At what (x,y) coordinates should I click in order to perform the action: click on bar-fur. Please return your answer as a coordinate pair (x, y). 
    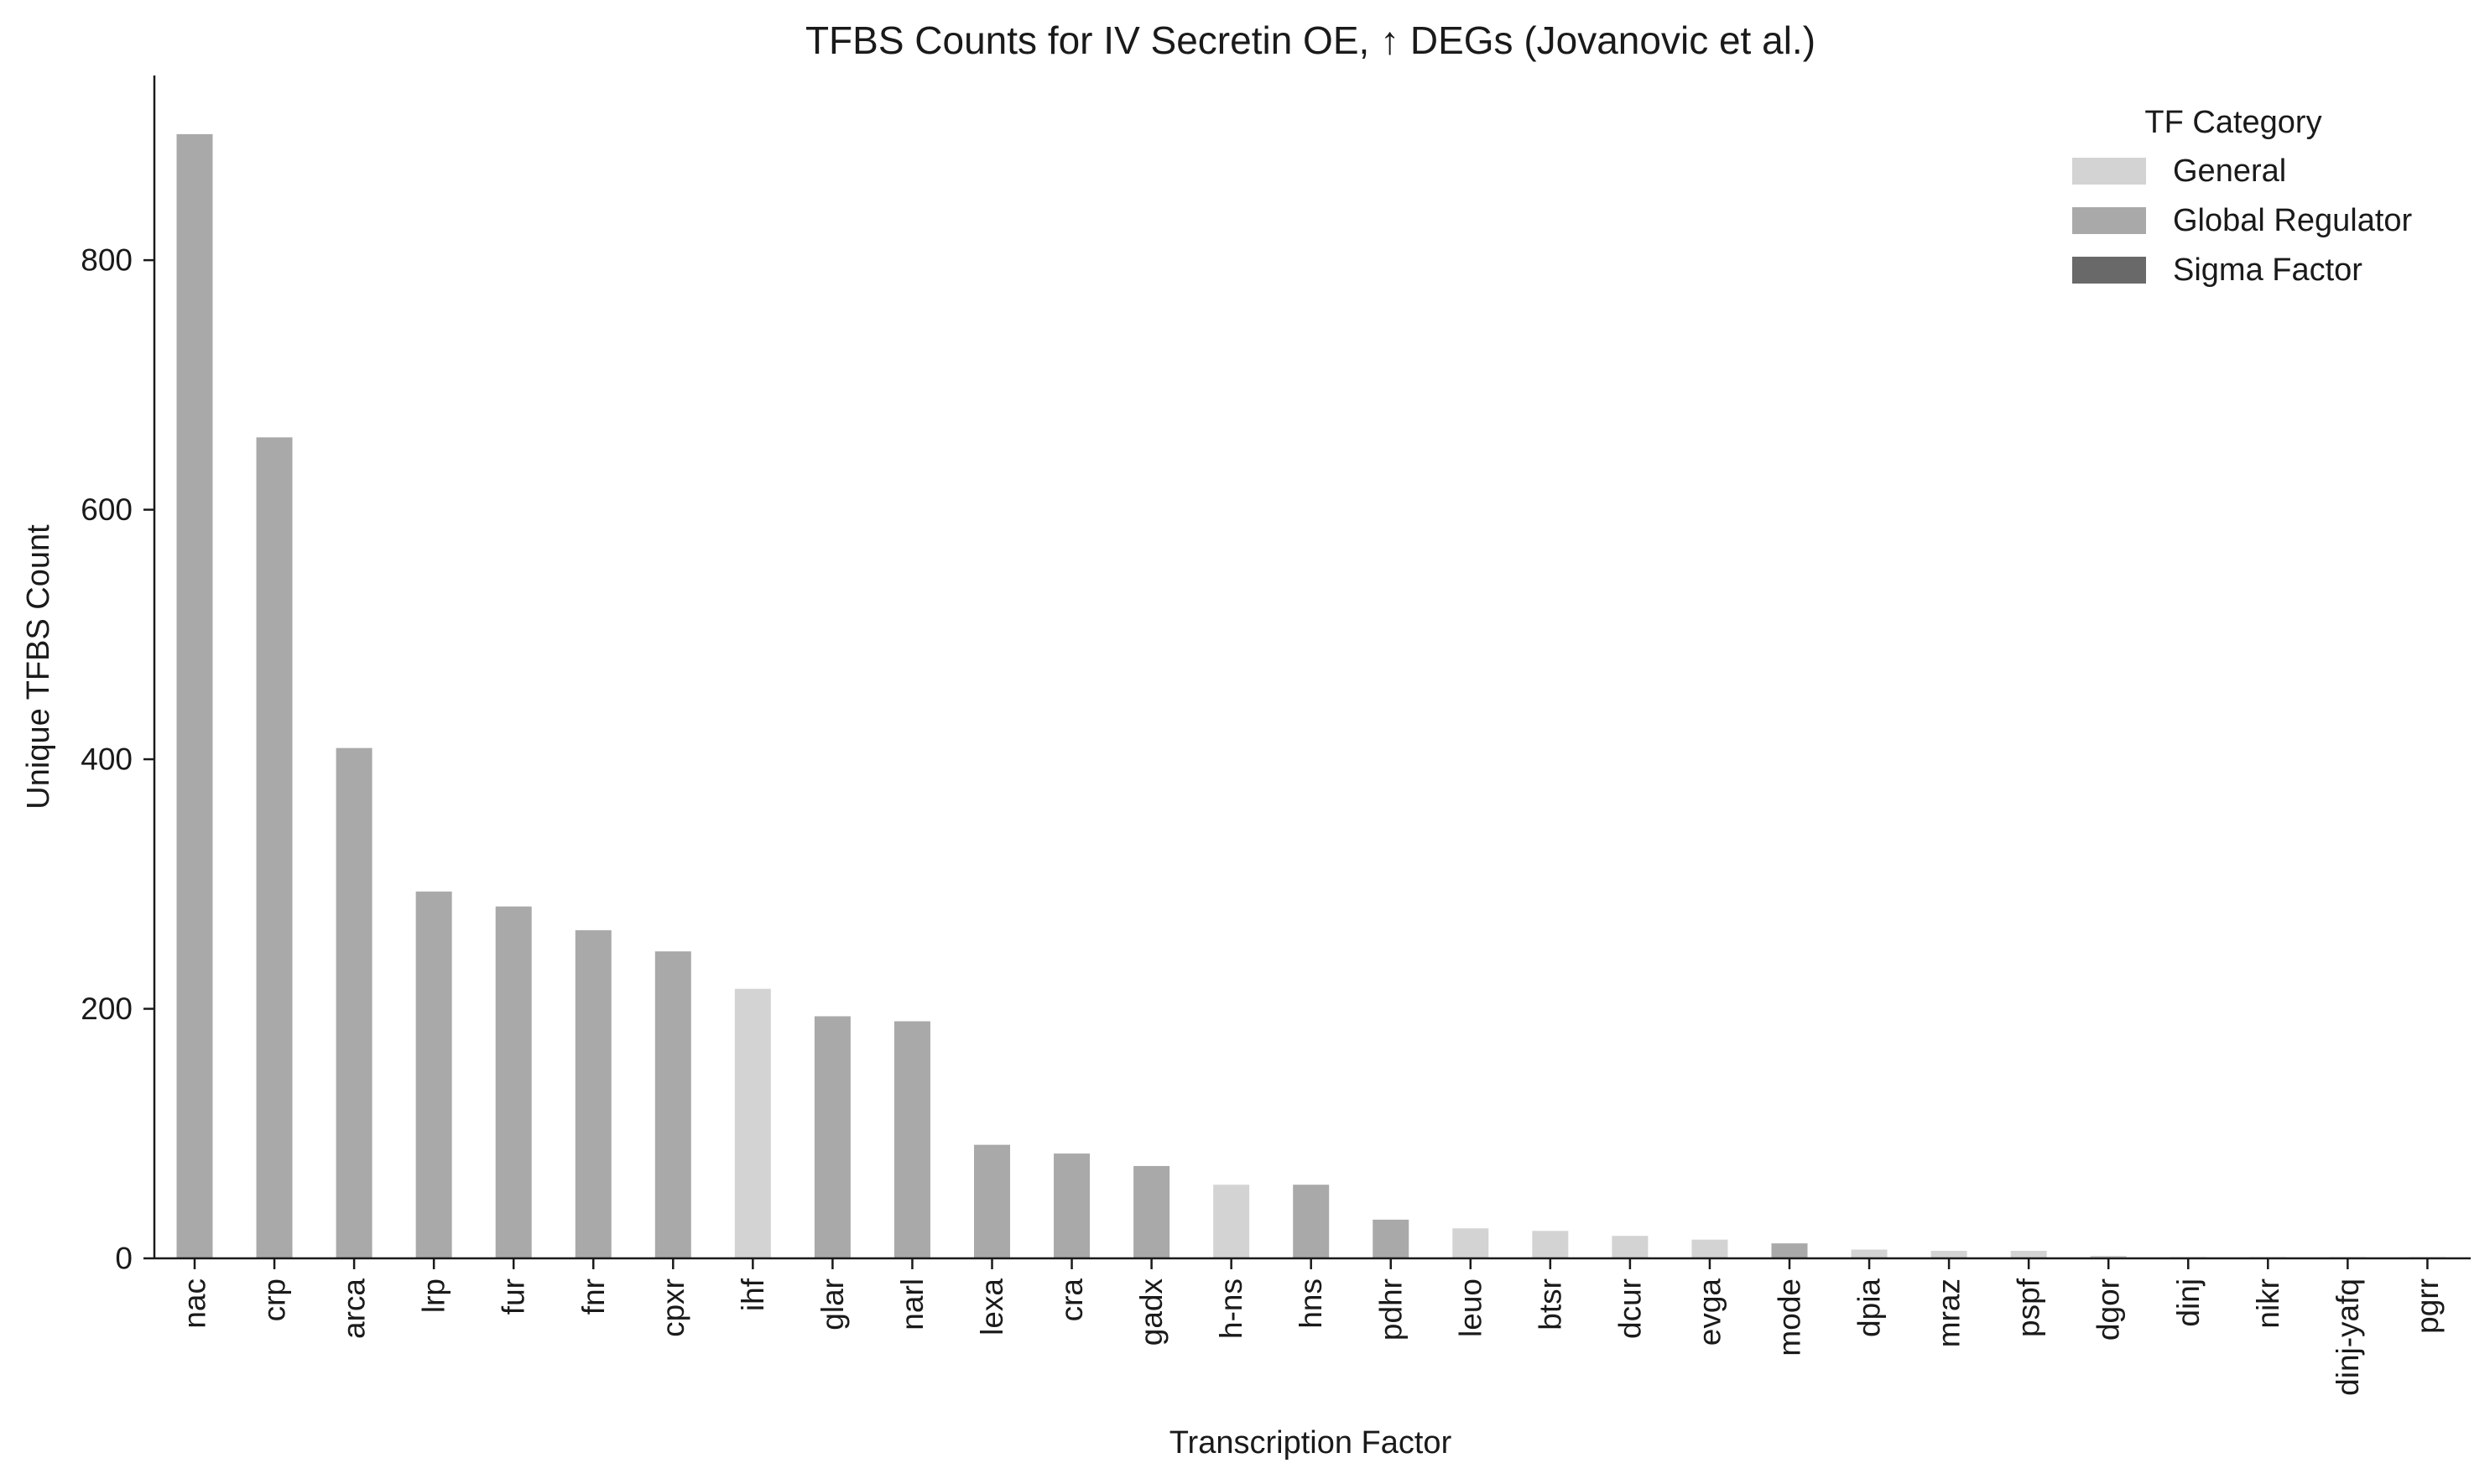
    Looking at the image, I should click on (513, 1082).